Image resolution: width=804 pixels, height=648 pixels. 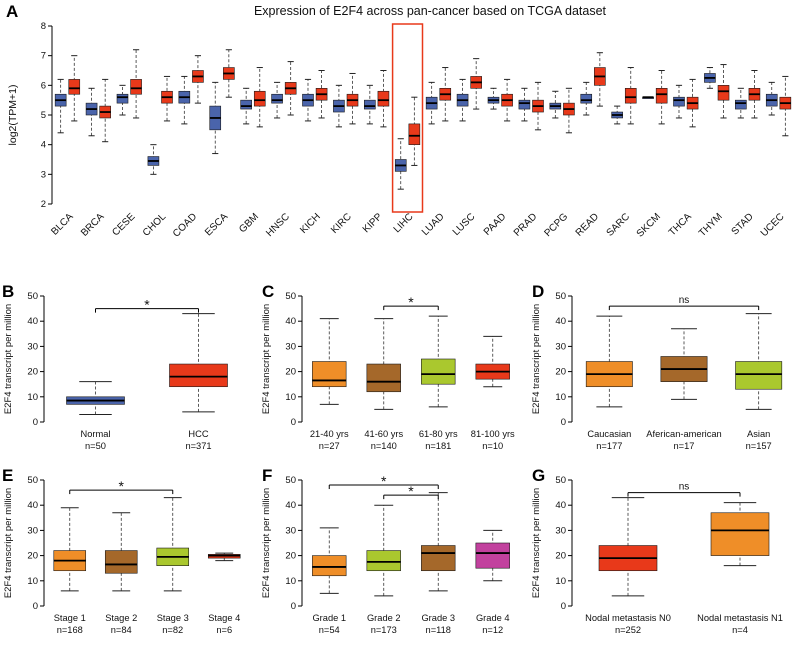 I want to click on group-label: 41-60 yrs, so click(x=383, y=434).